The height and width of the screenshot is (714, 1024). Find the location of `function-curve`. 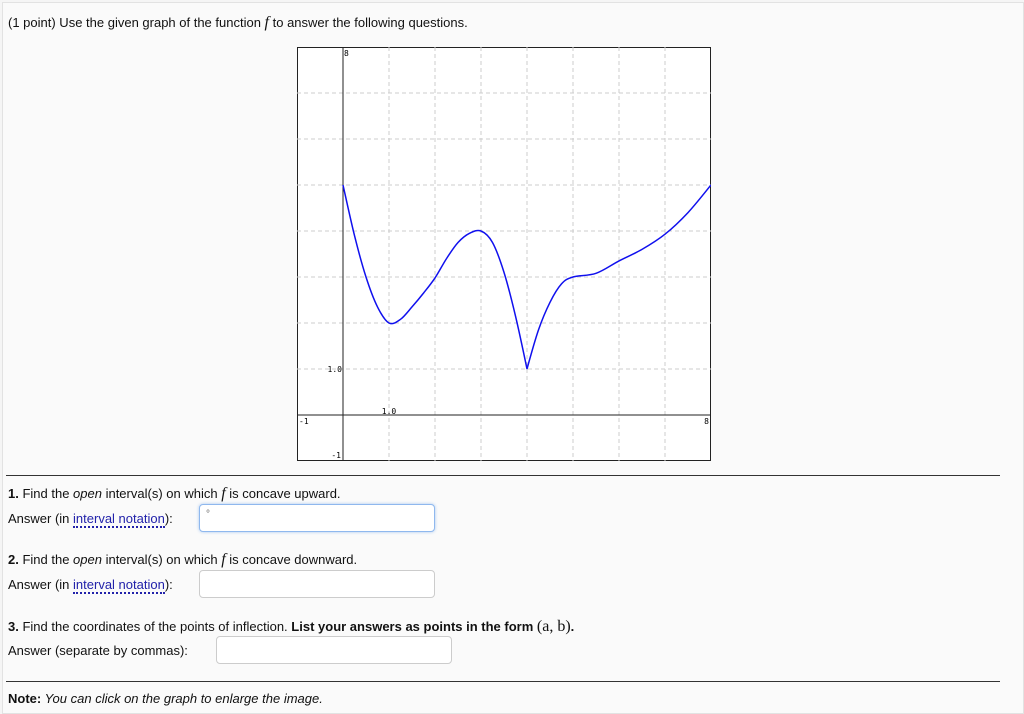

function-curve is located at coordinates (526, 277).